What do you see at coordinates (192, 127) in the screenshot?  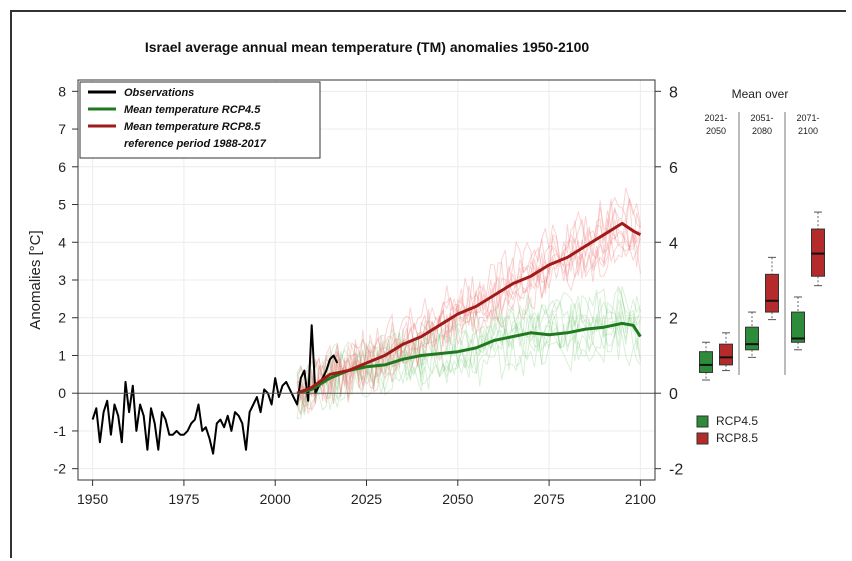 I see `legend-entry-label: Mean temperature RCP8.5` at bounding box center [192, 127].